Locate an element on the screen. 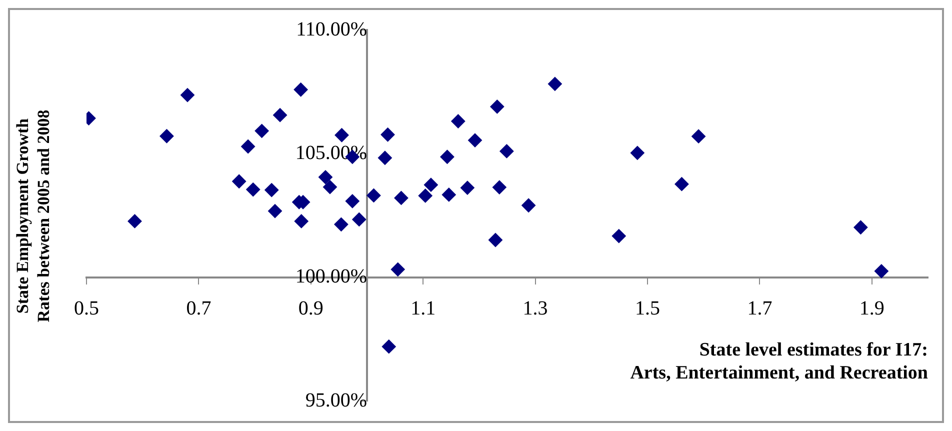  x-tick-label: 1.5 is located at coordinates (647, 309).